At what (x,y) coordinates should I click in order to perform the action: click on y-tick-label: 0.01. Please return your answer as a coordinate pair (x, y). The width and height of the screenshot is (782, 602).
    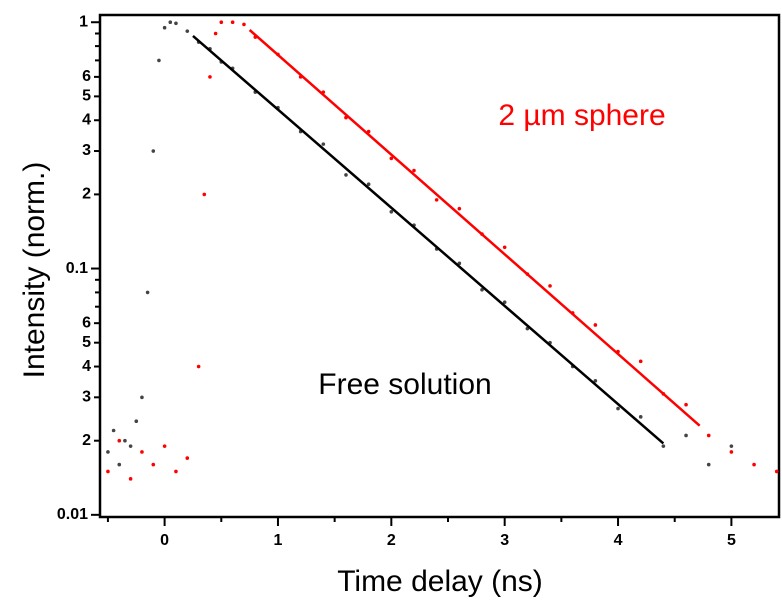
    Looking at the image, I should click on (72, 514).